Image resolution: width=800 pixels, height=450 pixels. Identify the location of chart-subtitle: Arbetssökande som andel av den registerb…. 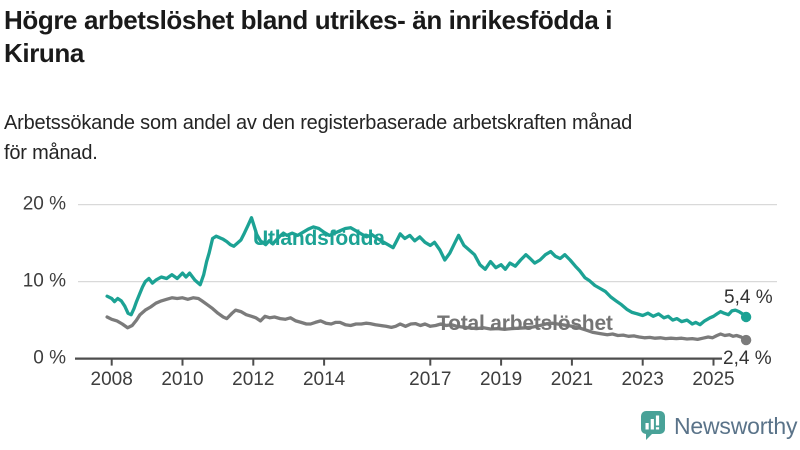
(318, 138).